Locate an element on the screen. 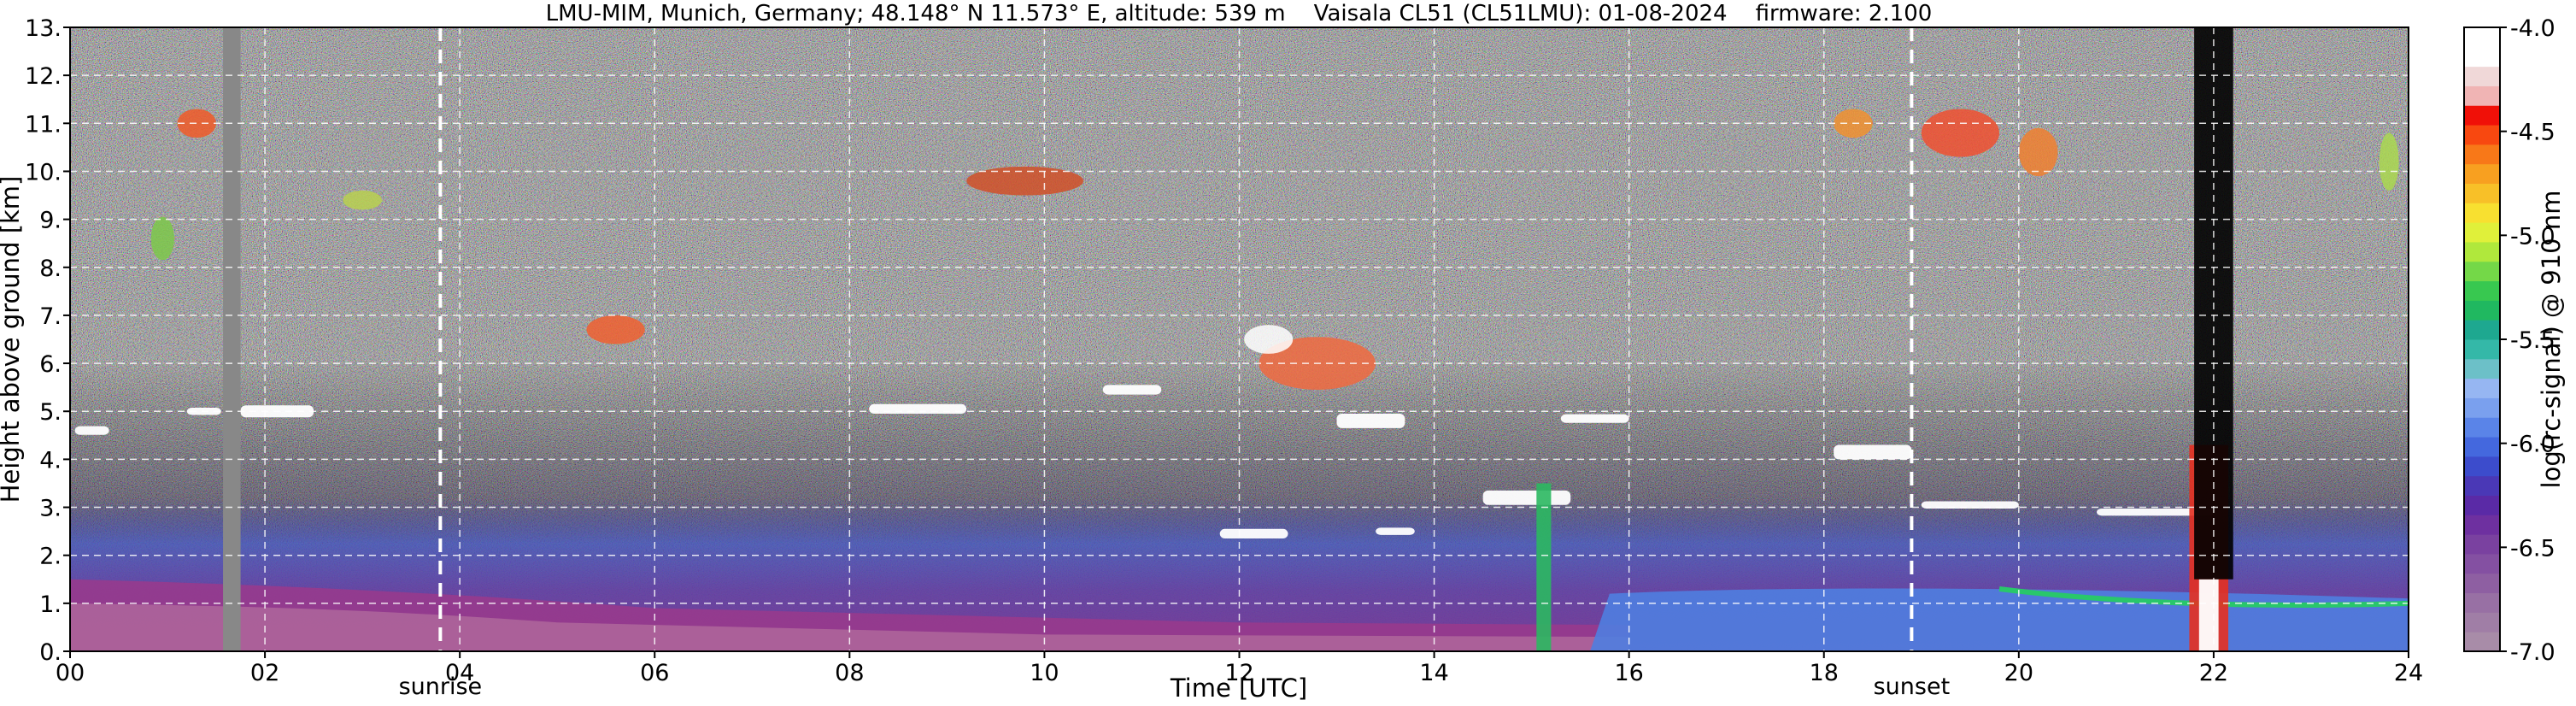 The height and width of the screenshot is (706, 2576). x-tick-label: 10 is located at coordinates (1044, 673).